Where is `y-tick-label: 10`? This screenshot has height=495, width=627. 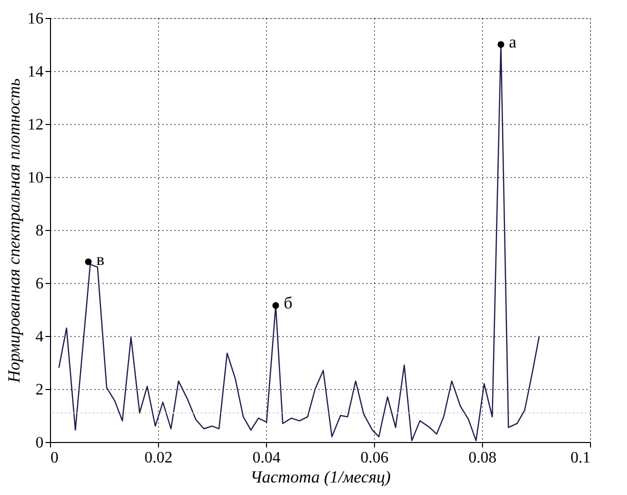 y-tick-label: 10 is located at coordinates (36, 178).